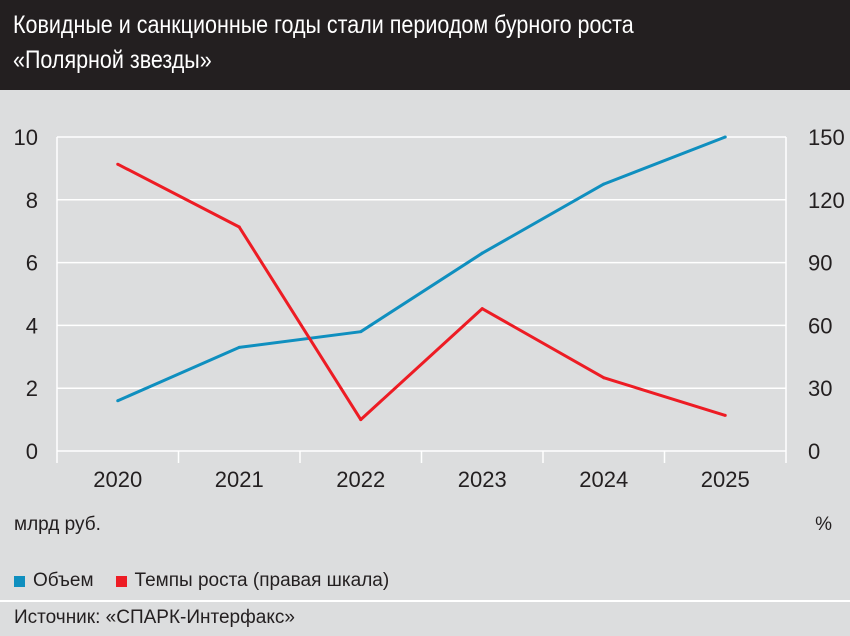  What do you see at coordinates (19, 581) in the screenshot?
I see `legend-swatch-volume` at bounding box center [19, 581].